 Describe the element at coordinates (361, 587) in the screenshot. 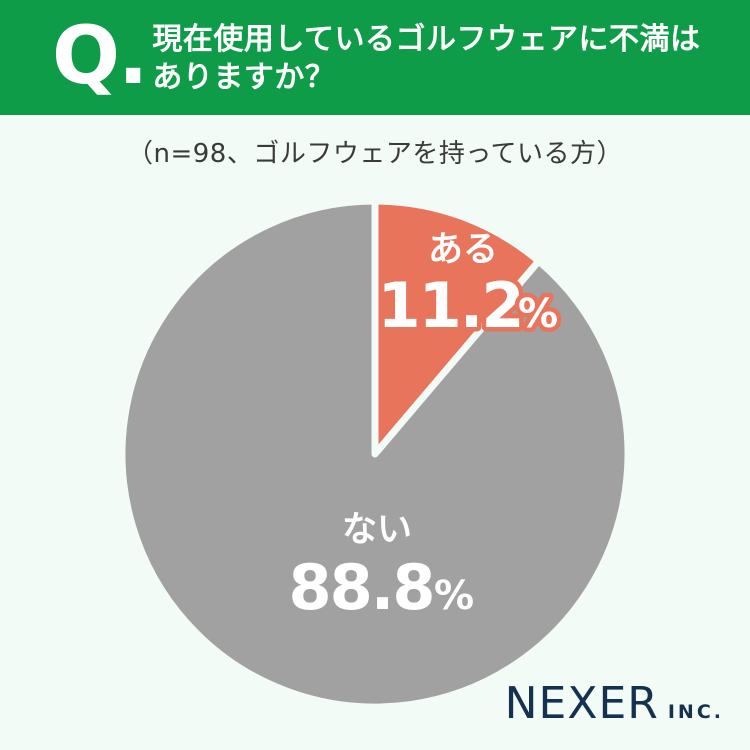

I see `slice-no-value: 88.8` at that location.